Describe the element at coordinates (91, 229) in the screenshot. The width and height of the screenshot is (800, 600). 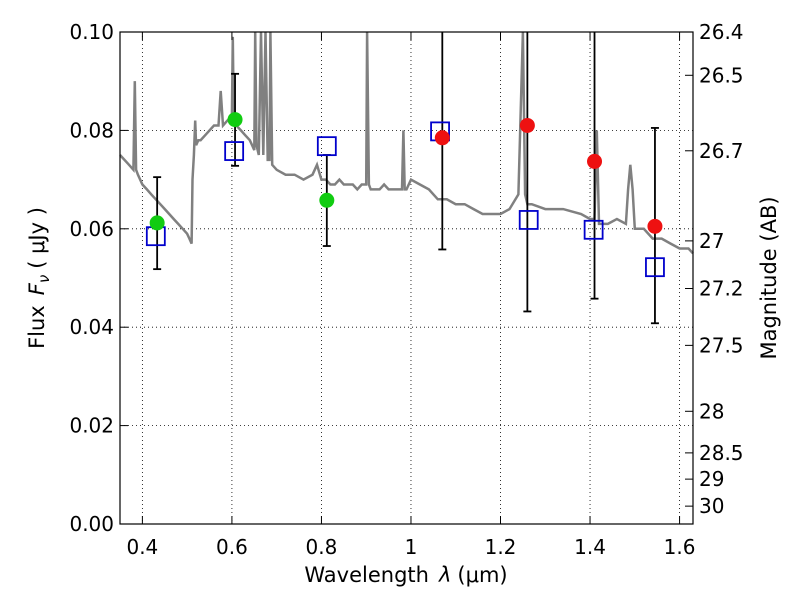
I see `y-tick-label: 0.06` at that location.